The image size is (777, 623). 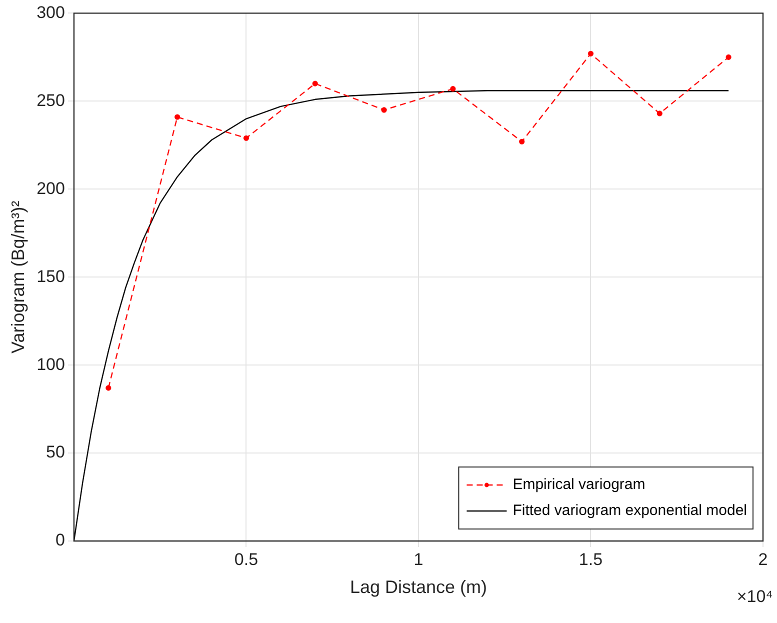 I want to click on legend-label: Empirical variogram, so click(x=579, y=485).